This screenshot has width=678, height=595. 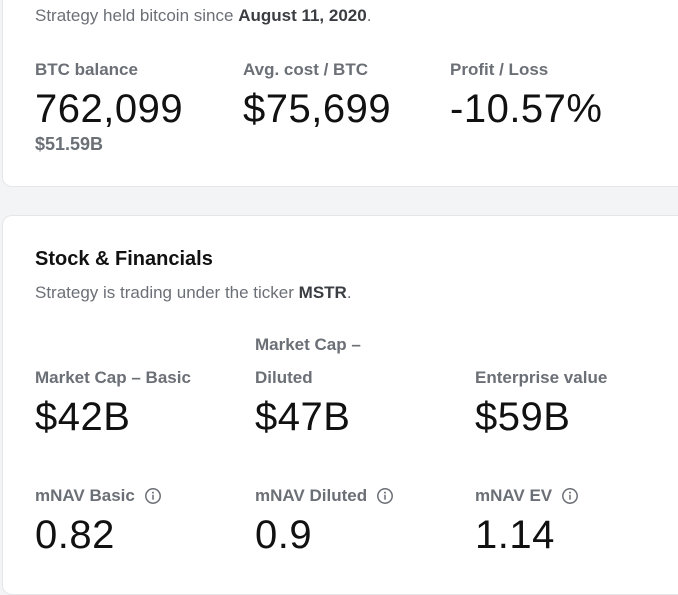 I want to click on stat-mnav-basic: mNAV Basic 0.82, so click(x=98, y=518).